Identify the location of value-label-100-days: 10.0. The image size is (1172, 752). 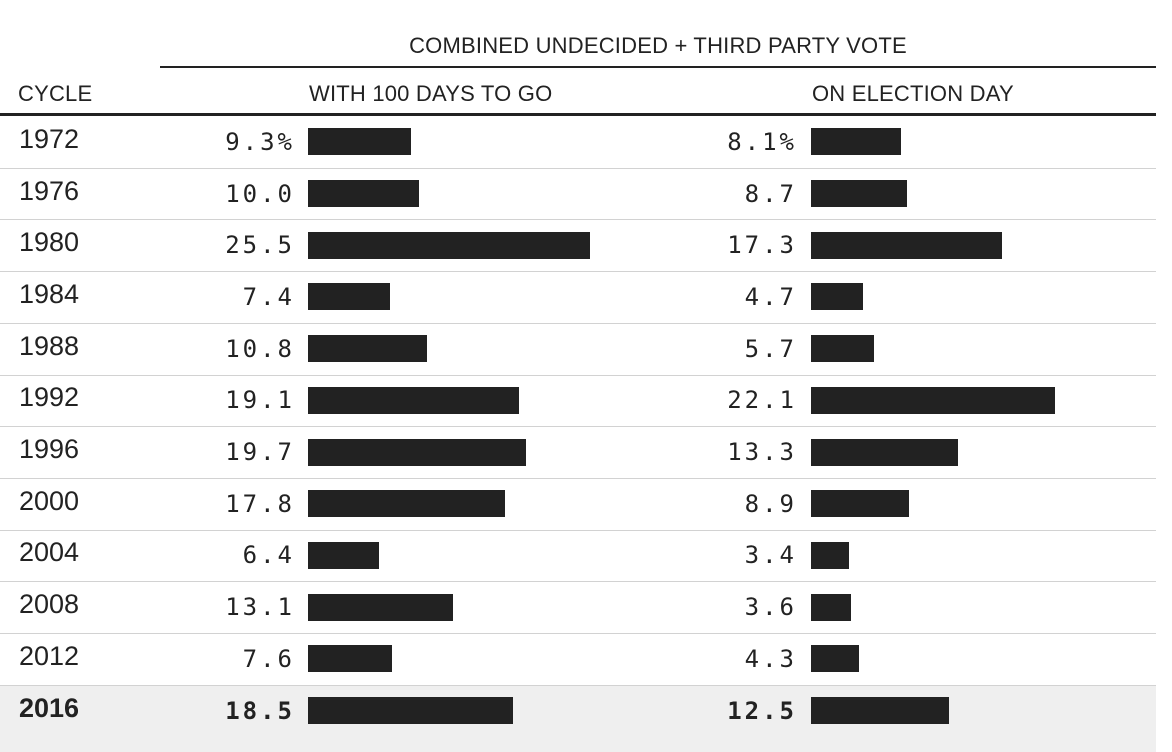
(260, 193).